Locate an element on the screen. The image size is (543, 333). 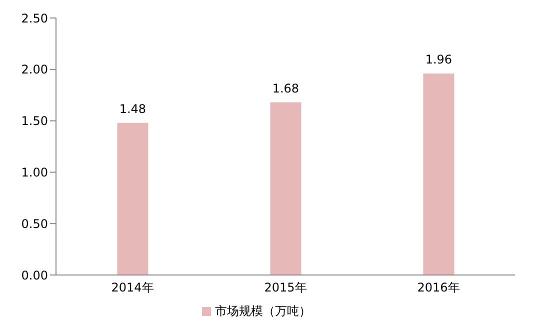
y-tick-label: 1.50 is located at coordinates (34, 121).